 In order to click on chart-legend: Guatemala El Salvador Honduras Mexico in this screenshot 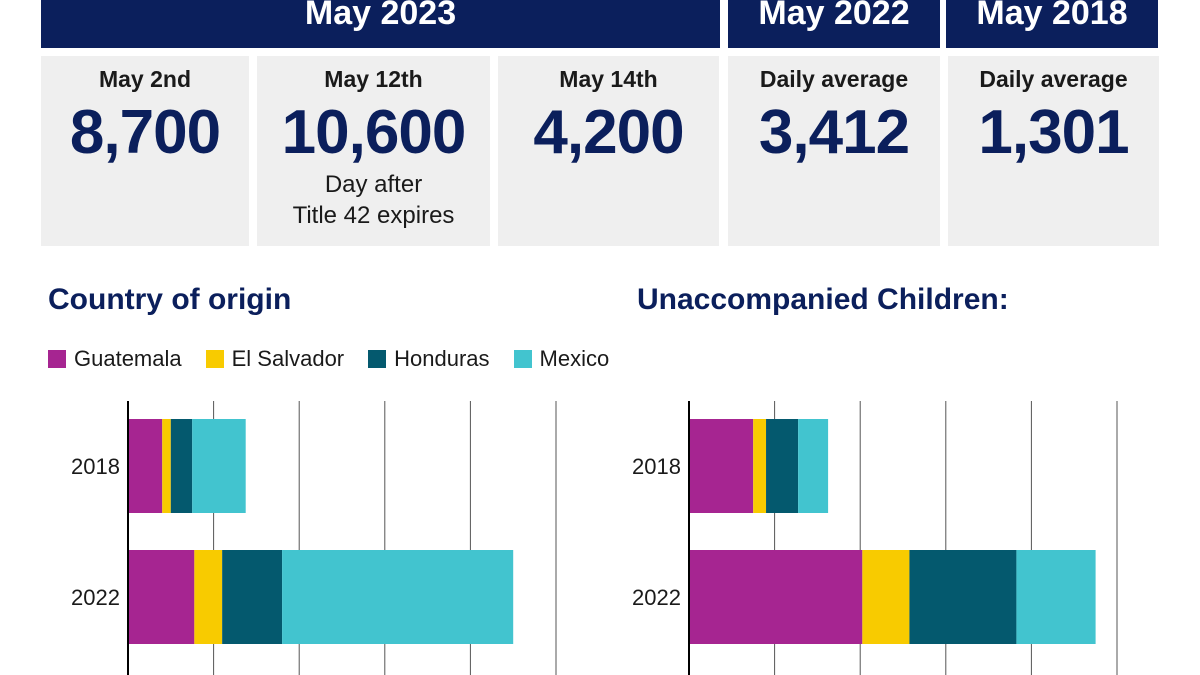, I will do `click(340, 359)`.